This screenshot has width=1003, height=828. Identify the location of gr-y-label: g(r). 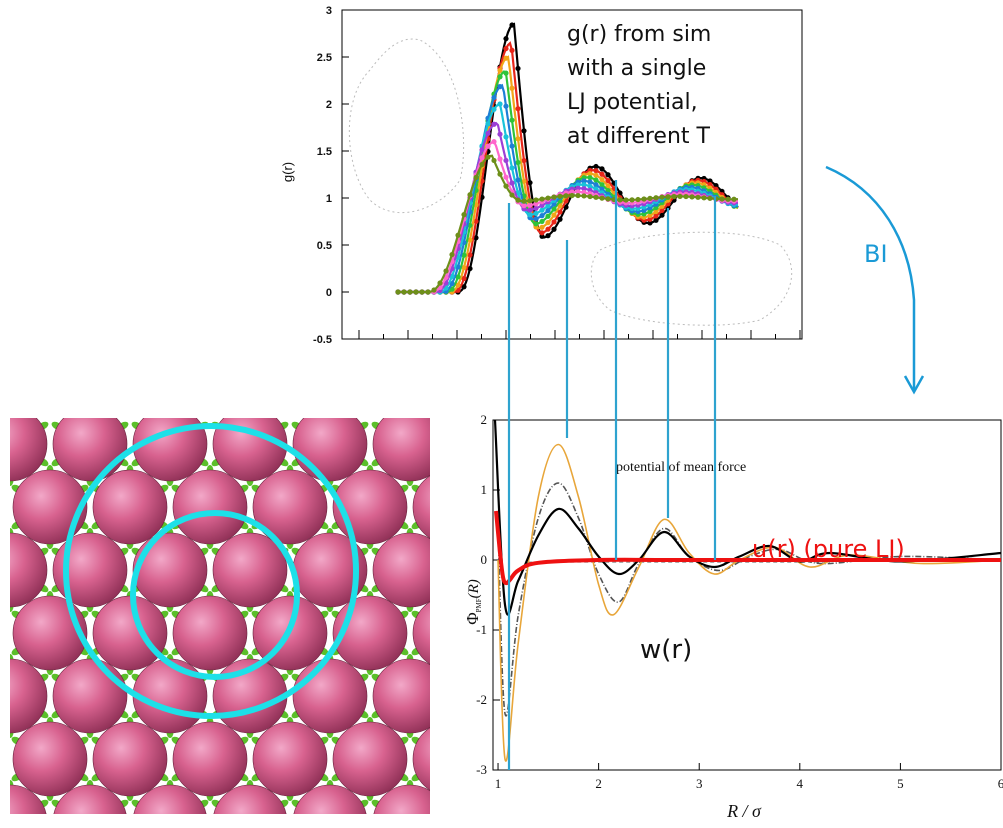
(287, 172).